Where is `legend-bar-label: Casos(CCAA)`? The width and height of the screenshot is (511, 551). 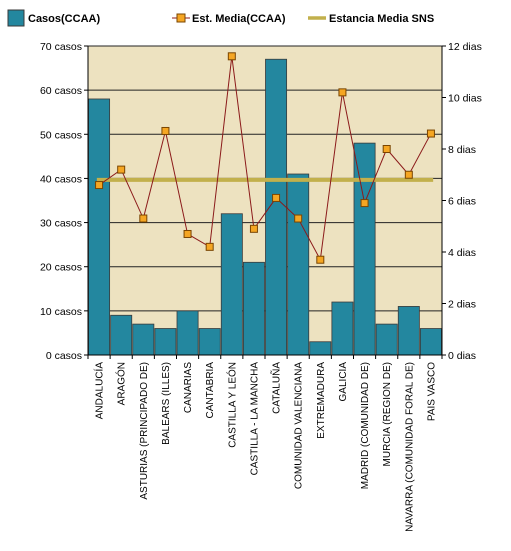
legend-bar-label: Casos(CCAA) is located at coordinates (64, 19).